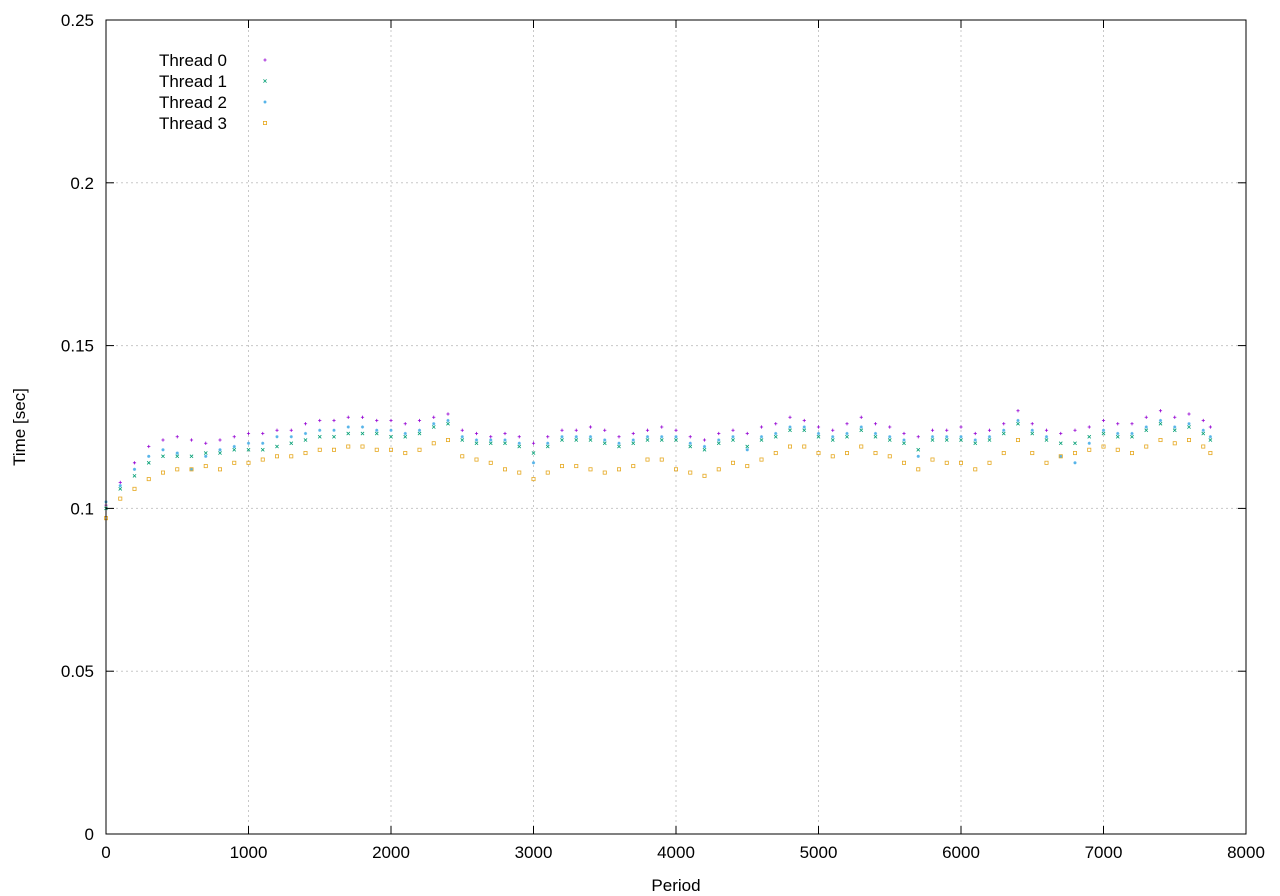 Image resolution: width=1280 pixels, height=896 pixels. What do you see at coordinates (105, 852) in the screenshot?
I see `x-tick-label: 0` at bounding box center [105, 852].